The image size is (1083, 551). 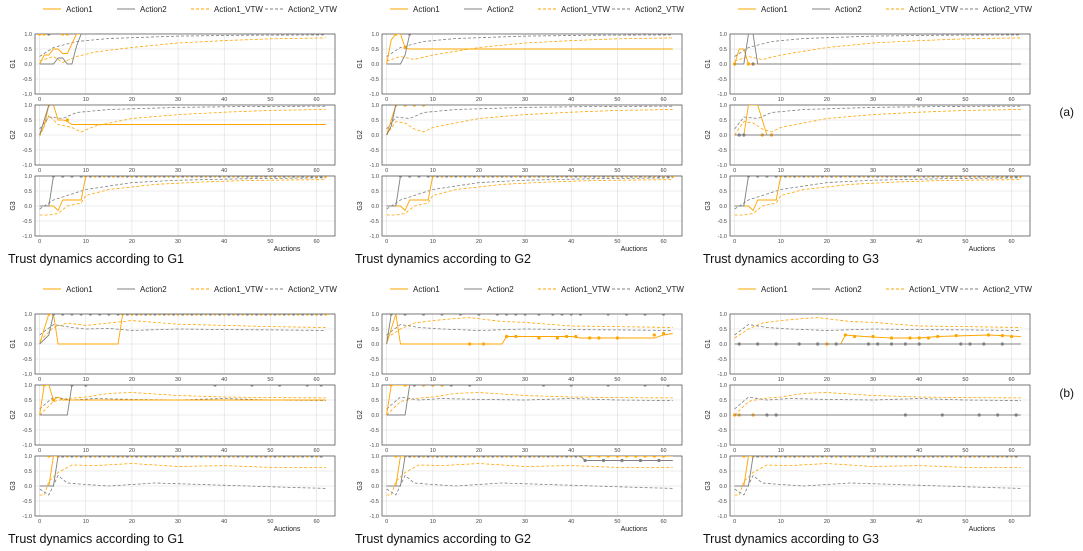 I want to click on y-axis-label: G3, so click(x=13, y=205).